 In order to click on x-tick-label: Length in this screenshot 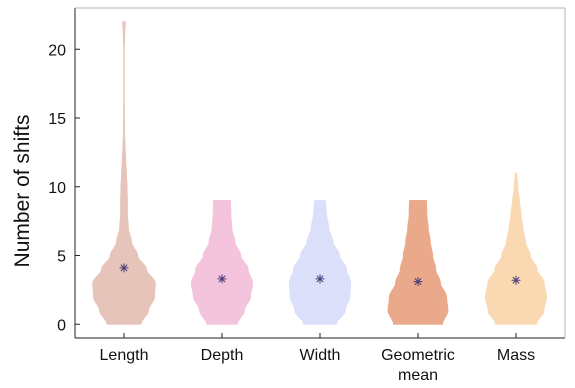, I will do `click(124, 355)`.